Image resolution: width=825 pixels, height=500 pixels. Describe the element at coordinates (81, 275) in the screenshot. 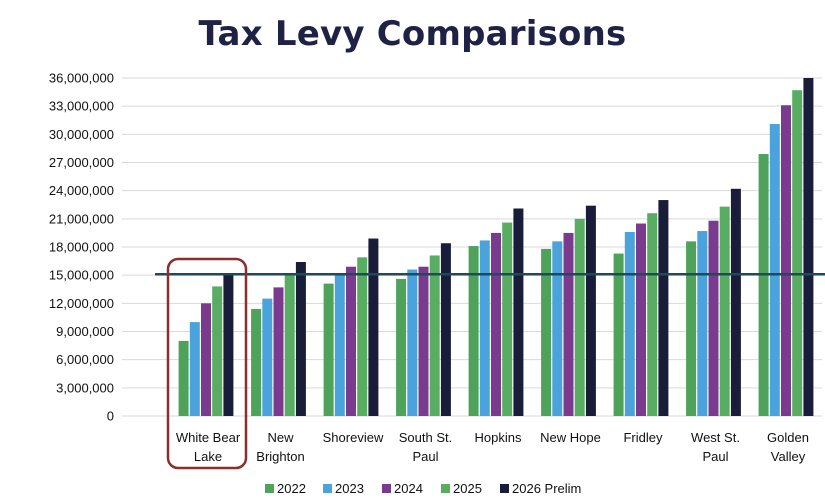

I see `y-tick-label: 15,000,000` at that location.